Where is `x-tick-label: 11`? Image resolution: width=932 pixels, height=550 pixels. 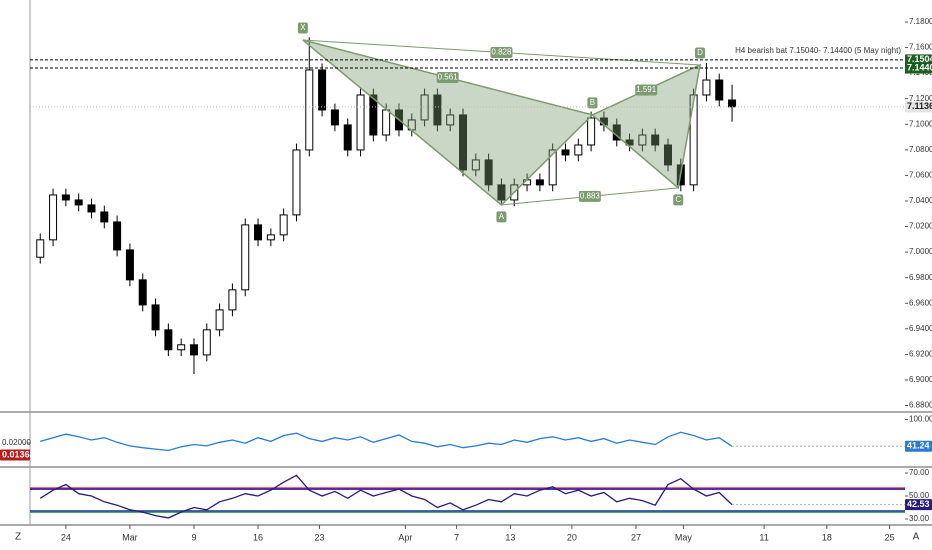
x-tick-label: 11 is located at coordinates (763, 537).